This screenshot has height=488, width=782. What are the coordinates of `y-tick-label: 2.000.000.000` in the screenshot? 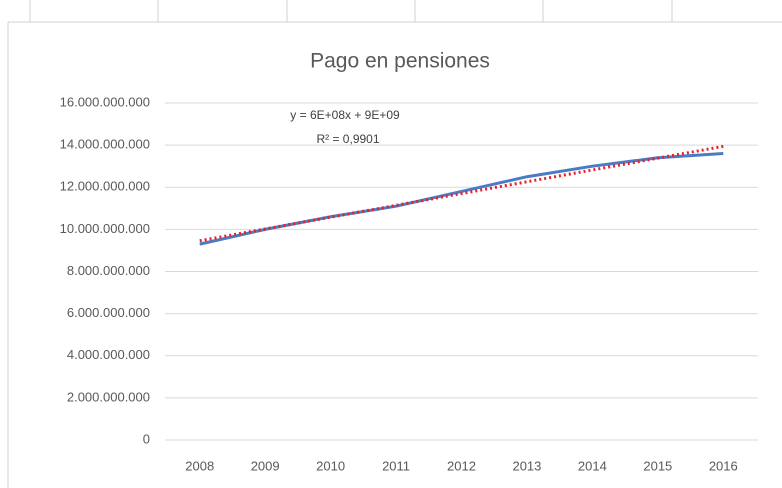 It's located at (108, 396).